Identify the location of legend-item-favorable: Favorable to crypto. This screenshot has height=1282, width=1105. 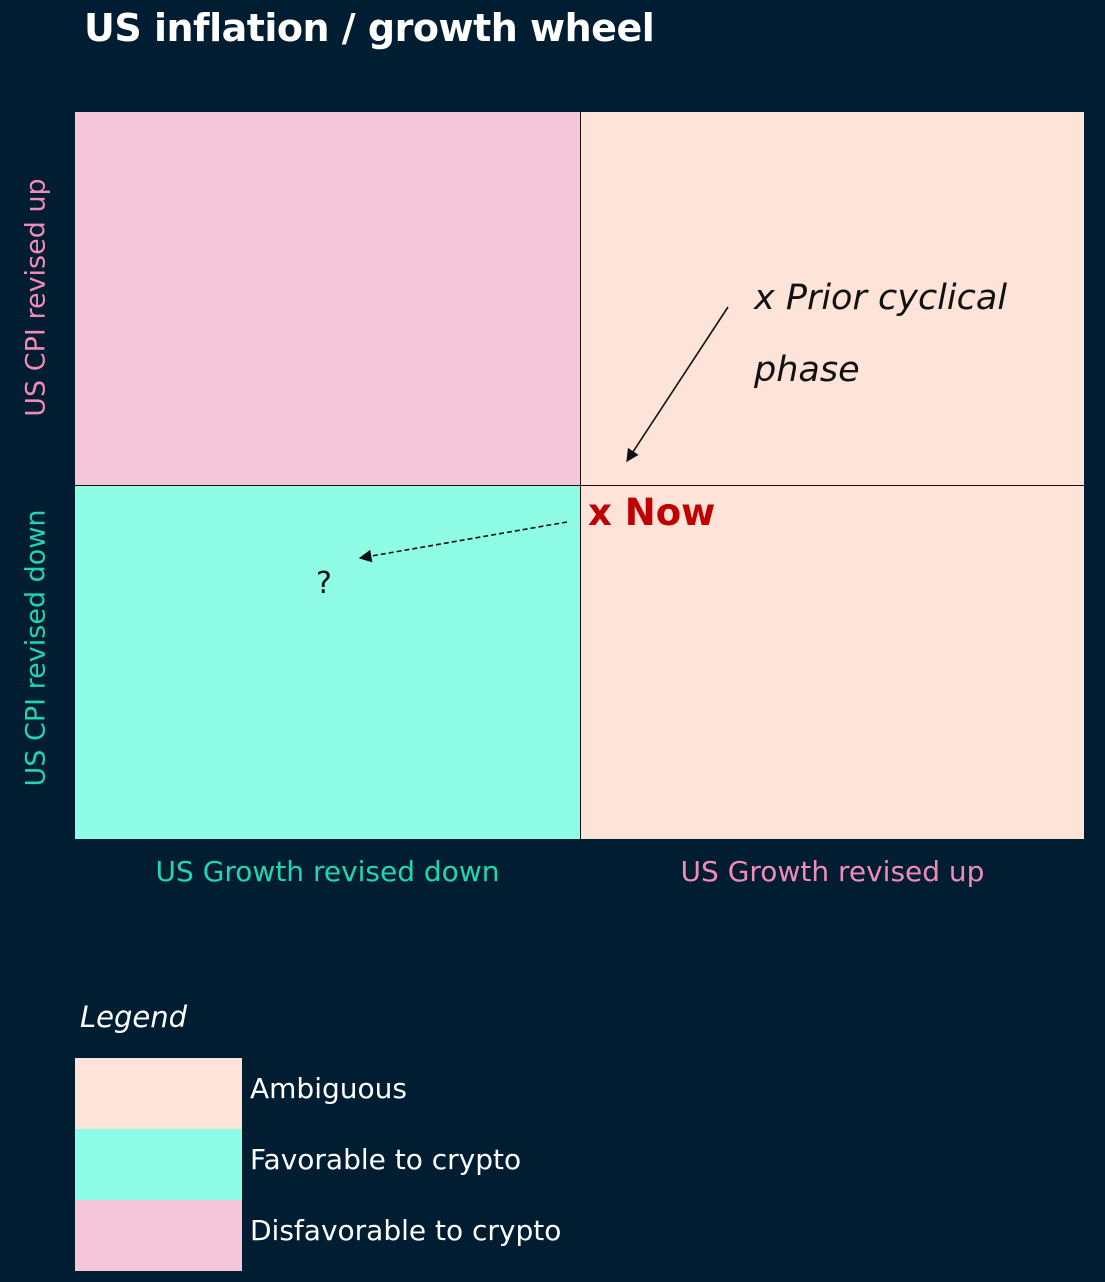
(375, 1164).